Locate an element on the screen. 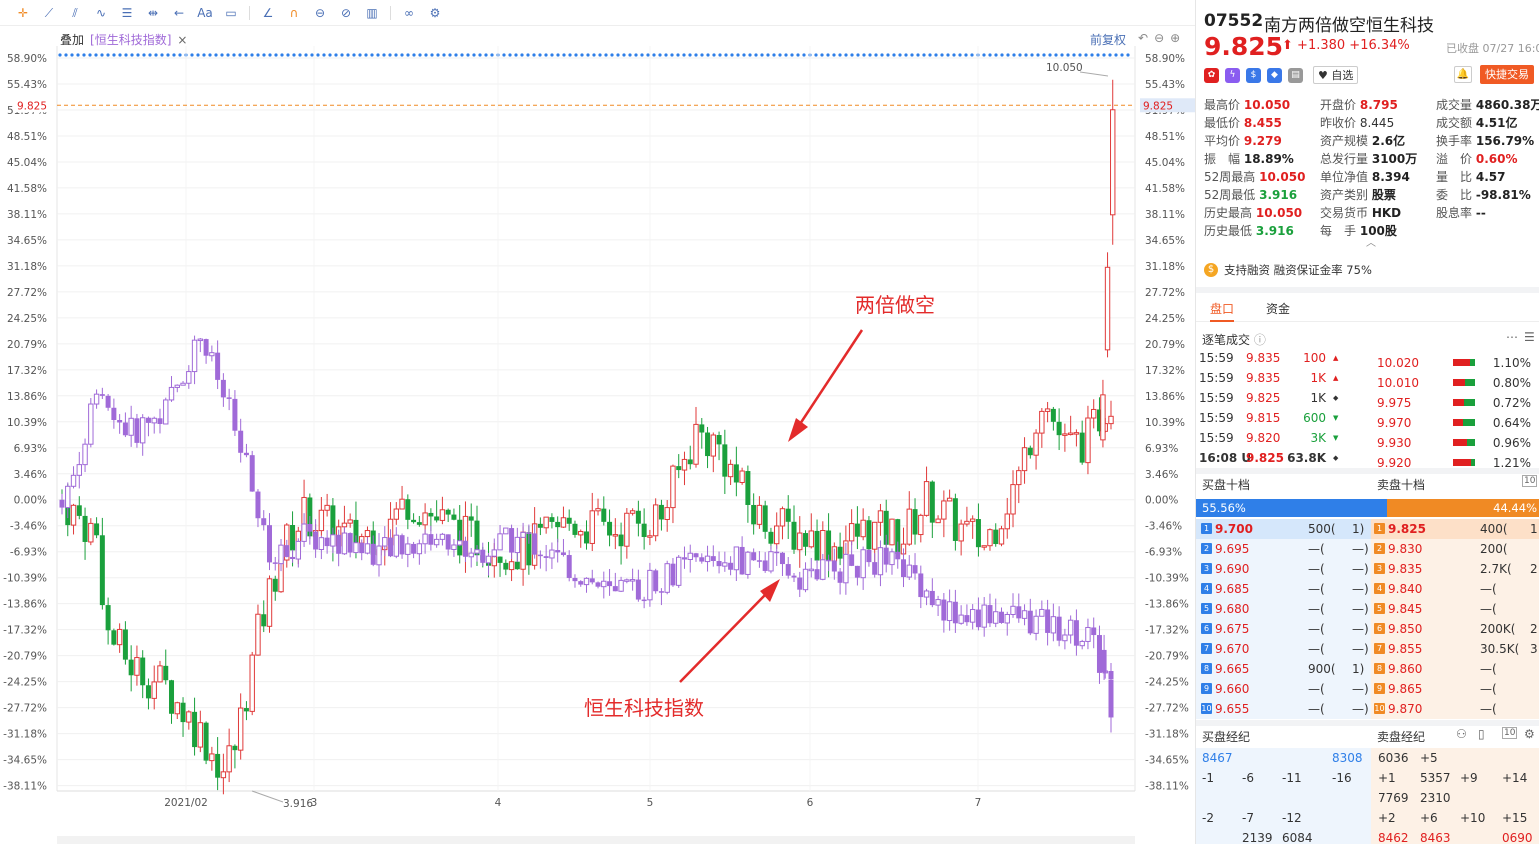  note-icon: ▭ is located at coordinates (231, 12).